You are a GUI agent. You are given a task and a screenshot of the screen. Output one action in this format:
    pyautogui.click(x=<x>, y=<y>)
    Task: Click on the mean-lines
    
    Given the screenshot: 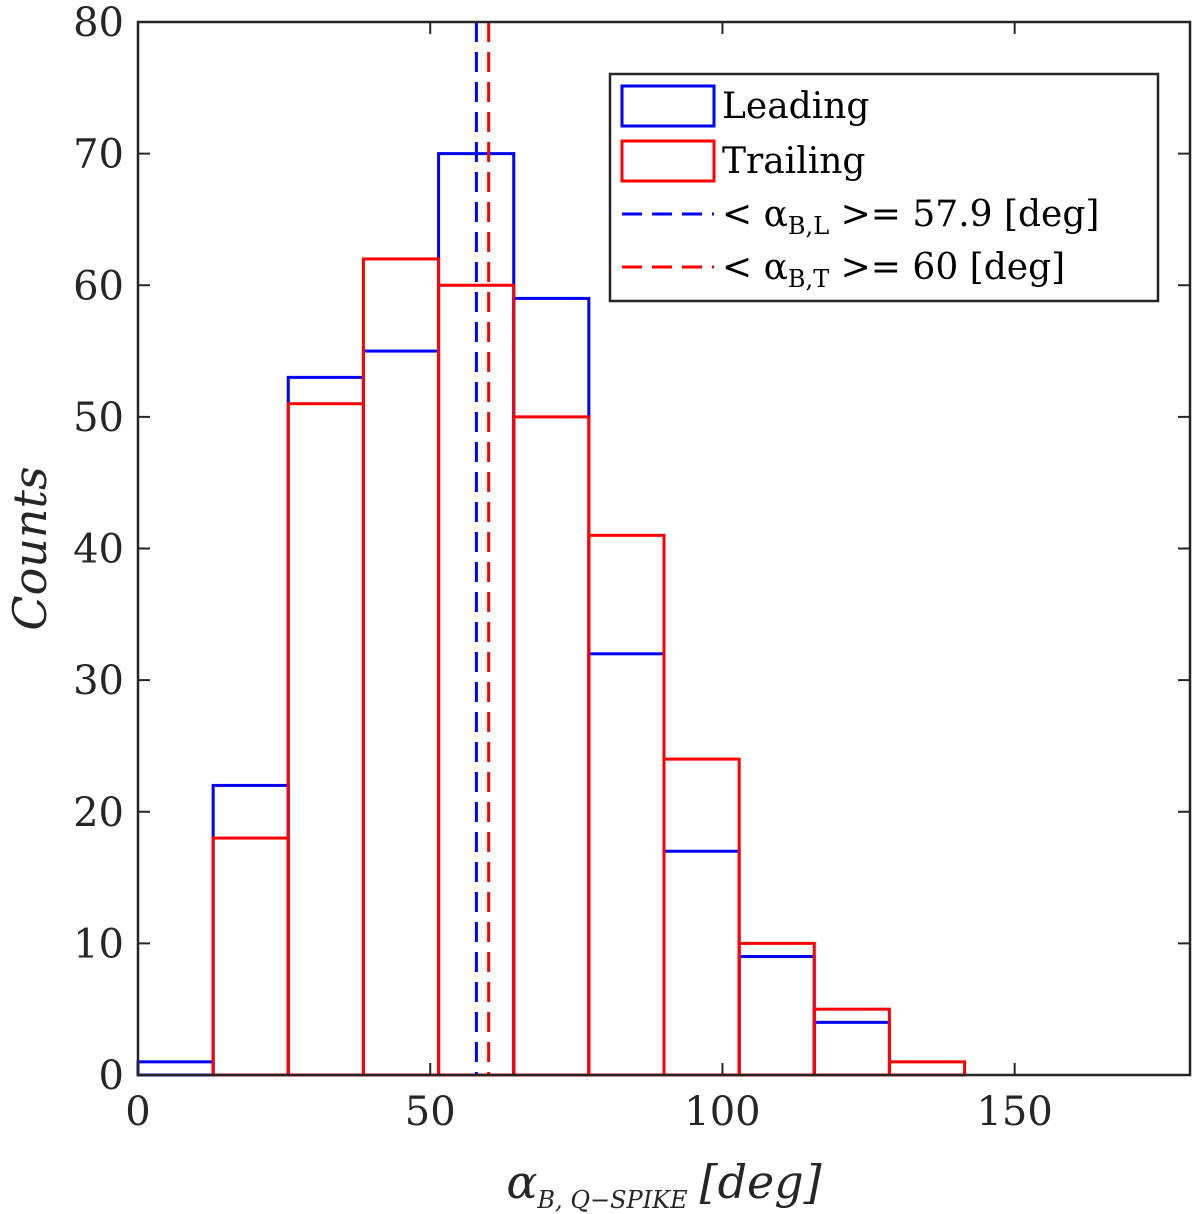 What is the action you would take?
    pyautogui.click(x=482, y=548)
    